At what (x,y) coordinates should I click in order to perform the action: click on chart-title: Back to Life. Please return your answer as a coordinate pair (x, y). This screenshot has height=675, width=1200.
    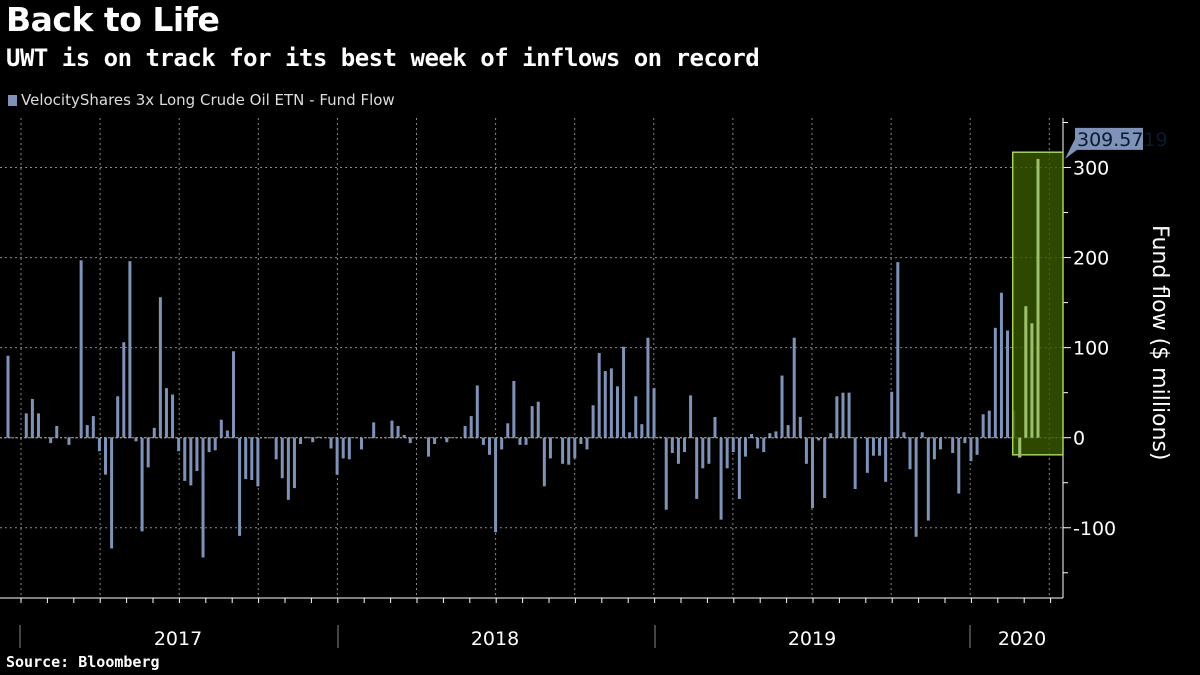
    Looking at the image, I should click on (113, 19).